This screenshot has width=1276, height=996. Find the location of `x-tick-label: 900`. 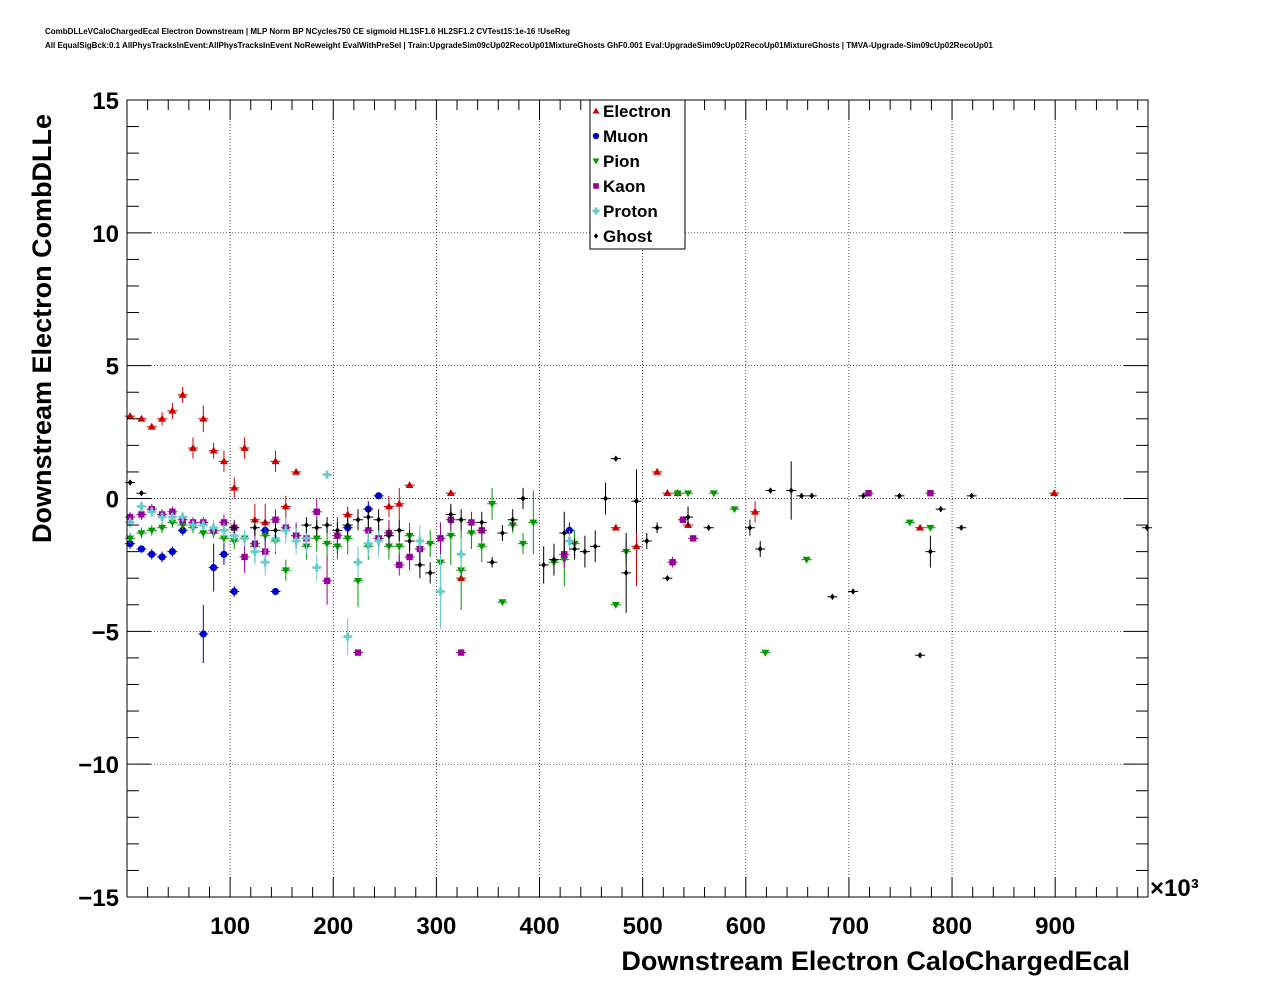

x-tick-label: 900 is located at coordinates (1055, 926).